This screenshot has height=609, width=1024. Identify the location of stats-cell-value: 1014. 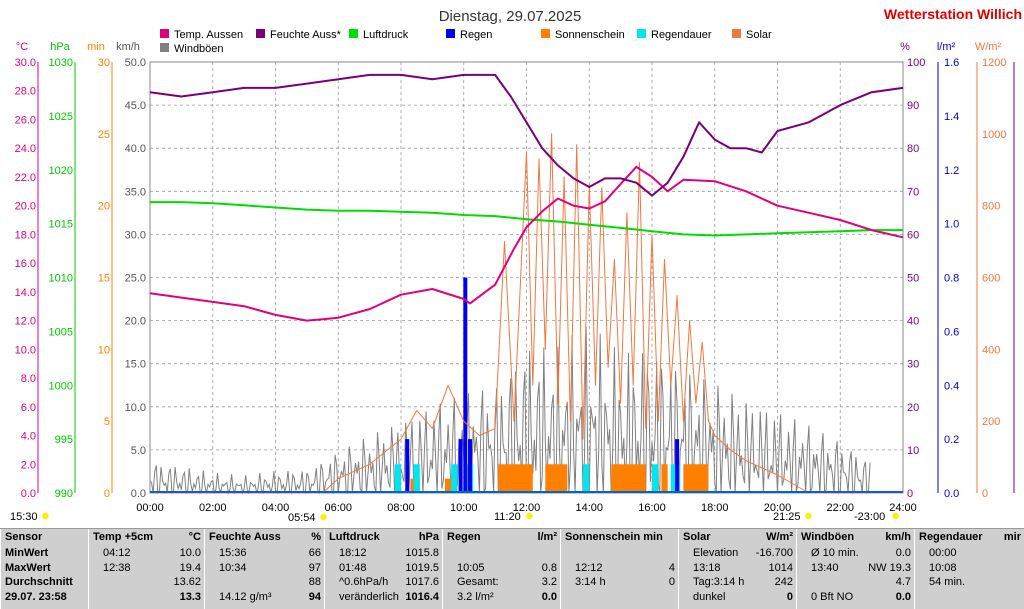
(780, 567).